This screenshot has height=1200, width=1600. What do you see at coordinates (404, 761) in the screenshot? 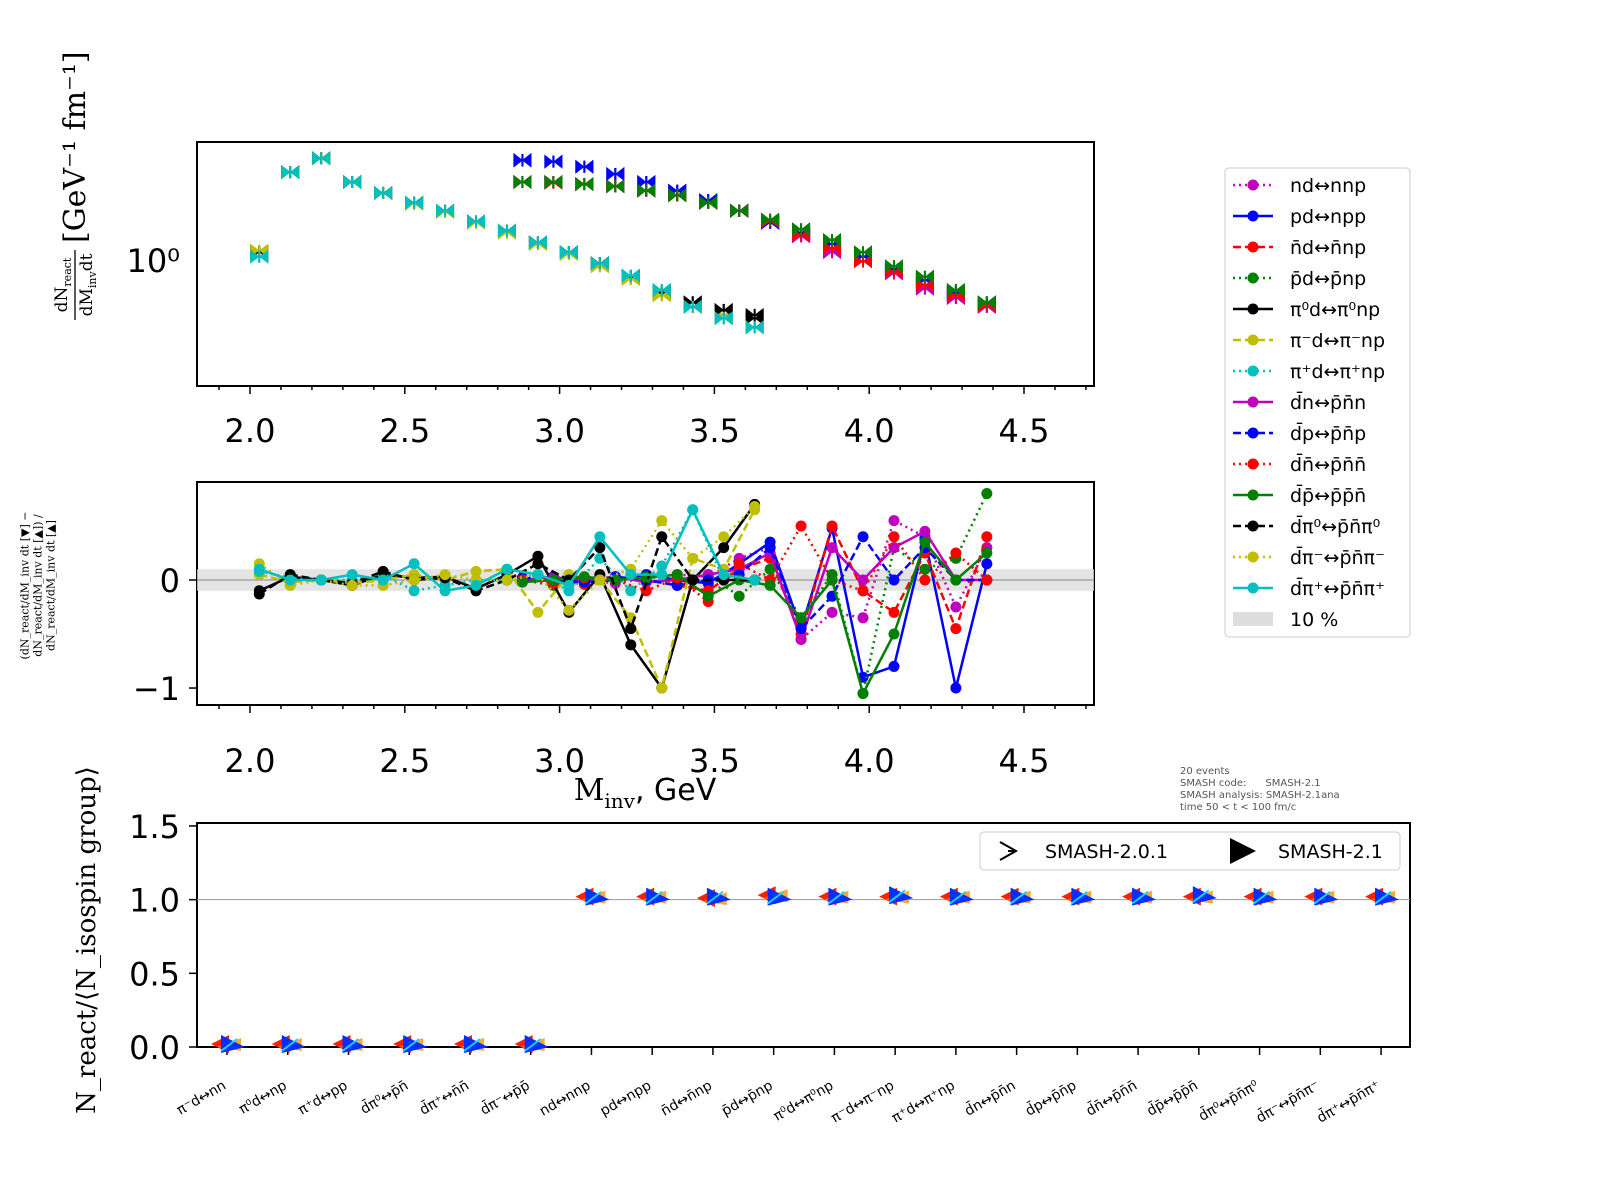
I see `x-tick-label: 2.5` at bounding box center [404, 761].